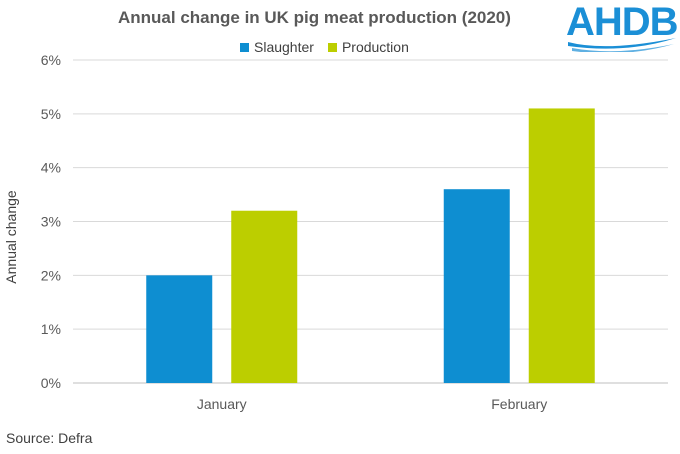  Describe the element at coordinates (519, 404) in the screenshot. I see `x-tick-label-february: February` at that location.